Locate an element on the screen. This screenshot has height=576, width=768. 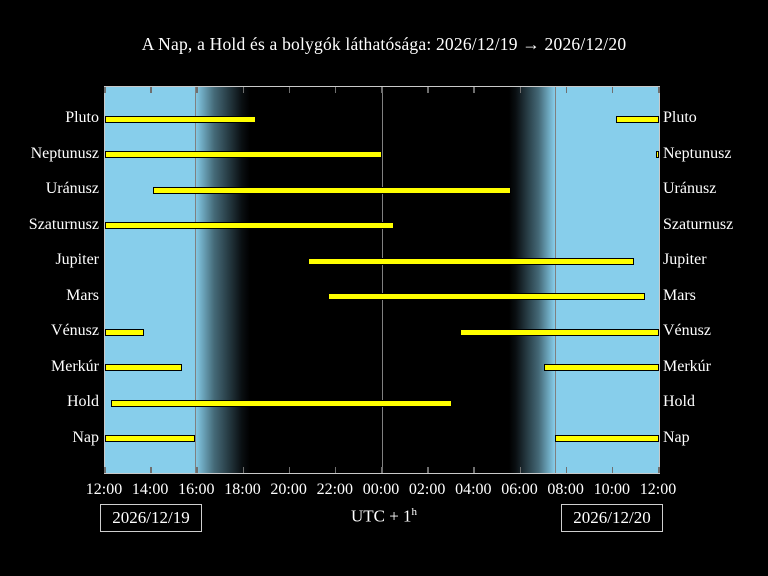
visibility-bar-szaturnusz is located at coordinates (249, 225).